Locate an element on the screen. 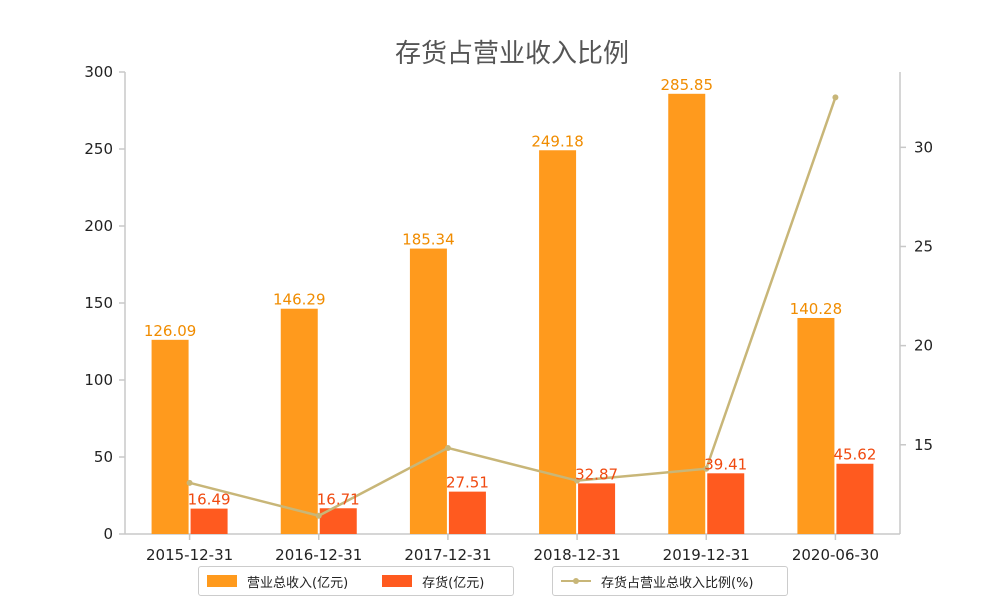 The width and height of the screenshot is (1000, 600). legend-label-inventory: 存货(亿元) is located at coordinates (453, 583).